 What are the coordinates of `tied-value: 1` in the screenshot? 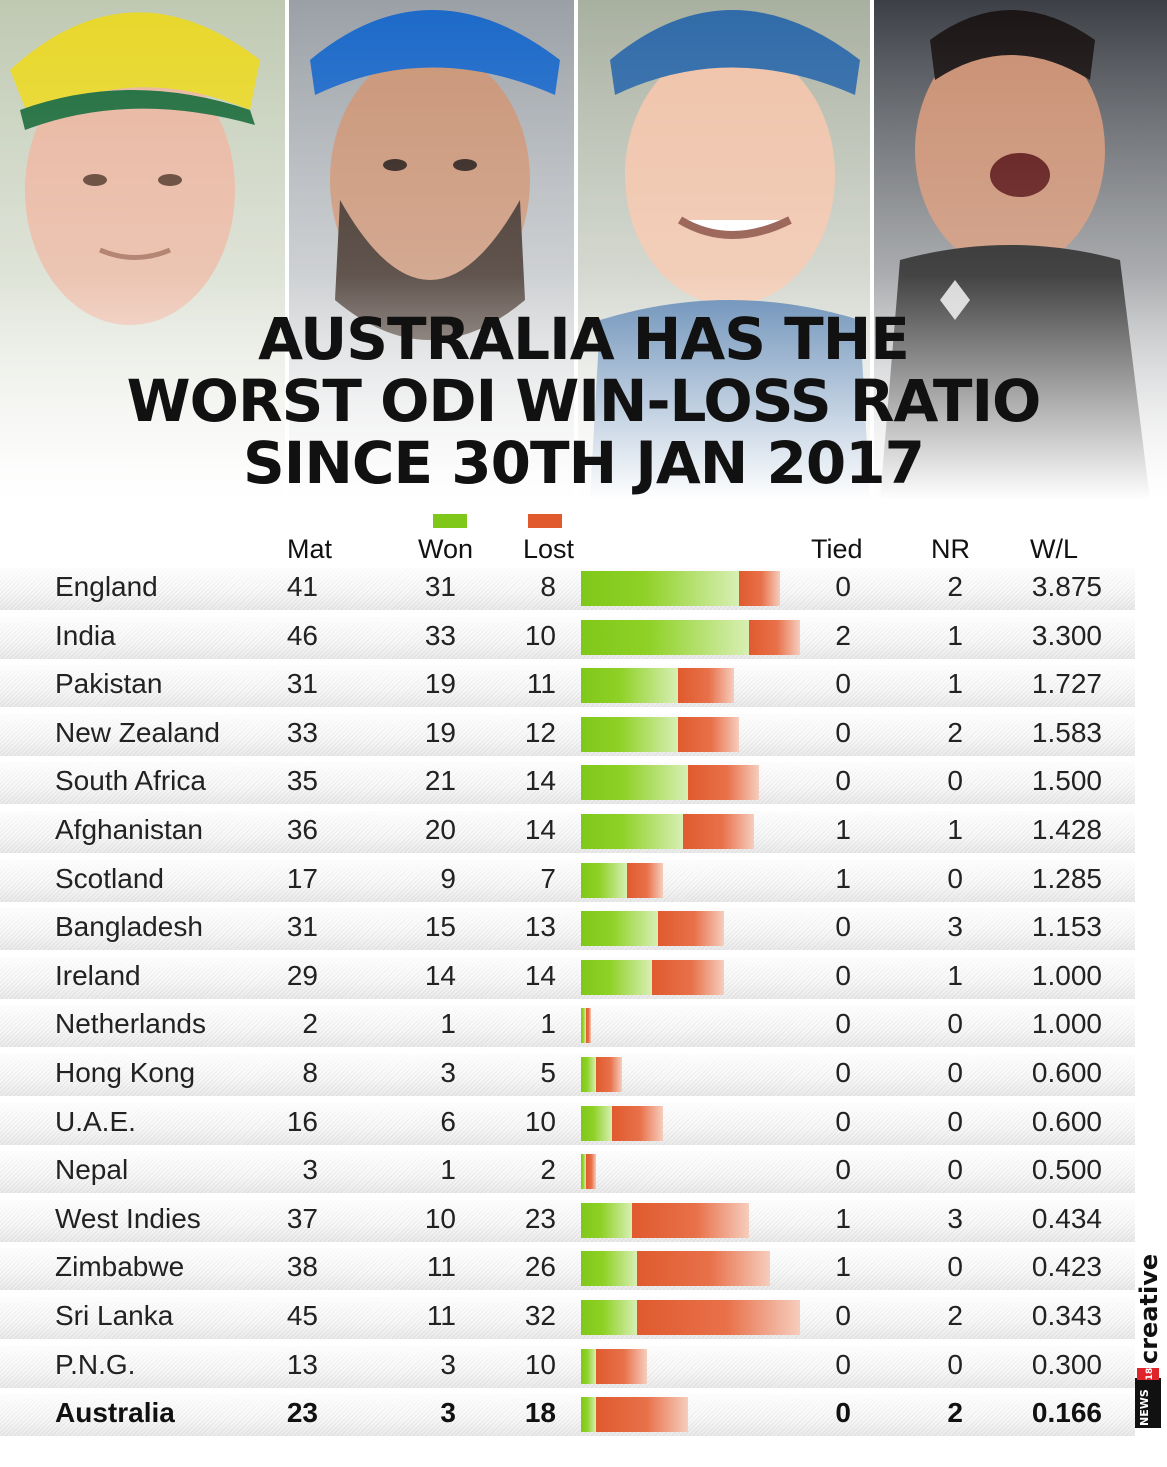 It's located at (843, 1218).